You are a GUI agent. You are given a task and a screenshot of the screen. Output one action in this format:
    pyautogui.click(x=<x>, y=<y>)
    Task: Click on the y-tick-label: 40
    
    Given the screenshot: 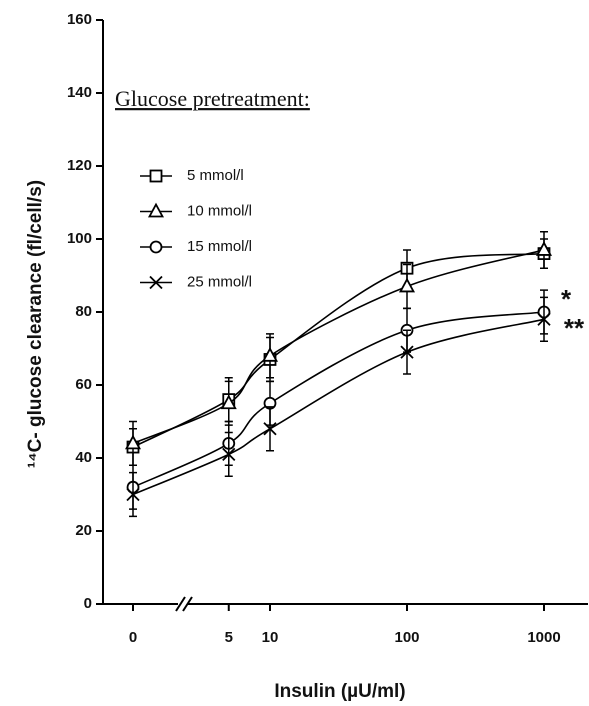 What is the action you would take?
    pyautogui.click(x=83, y=457)
    